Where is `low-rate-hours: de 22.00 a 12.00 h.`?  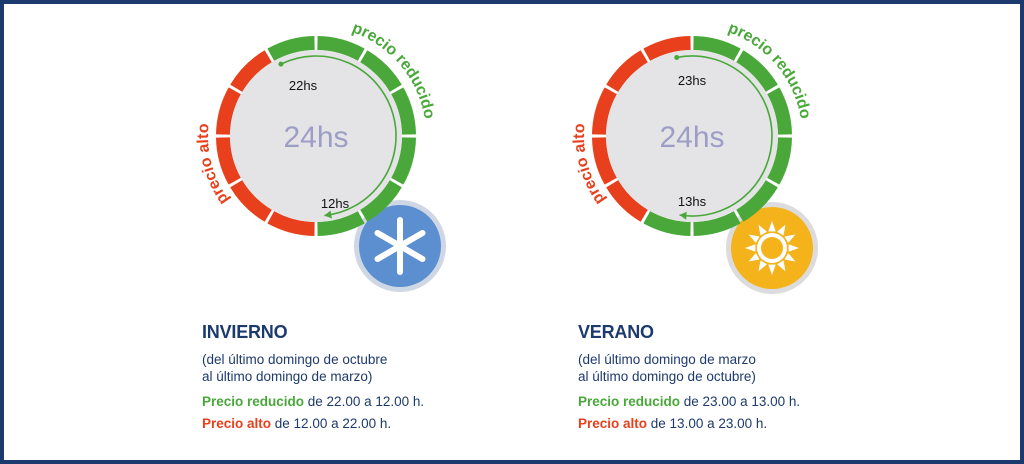
low-rate-hours: de 22.00 a 12.00 h. is located at coordinates (364, 401).